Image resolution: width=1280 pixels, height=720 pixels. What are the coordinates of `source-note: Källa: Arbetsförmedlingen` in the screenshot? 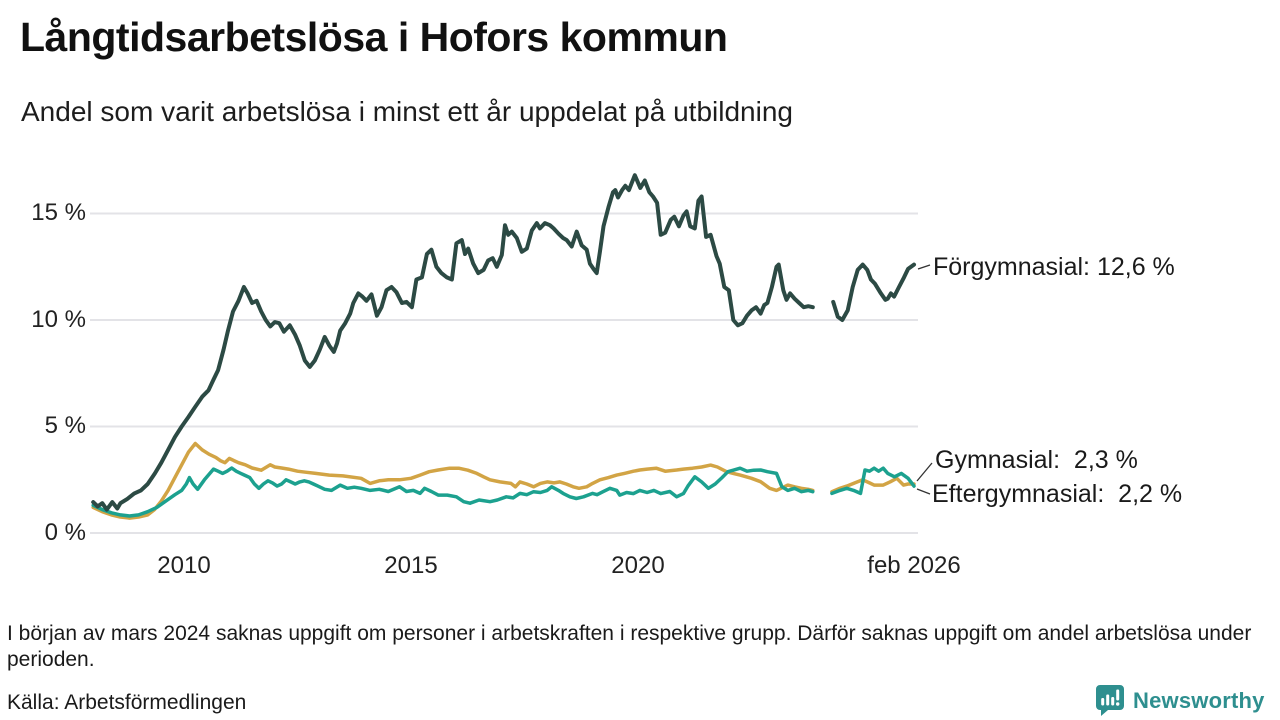 It's located at (127, 702).